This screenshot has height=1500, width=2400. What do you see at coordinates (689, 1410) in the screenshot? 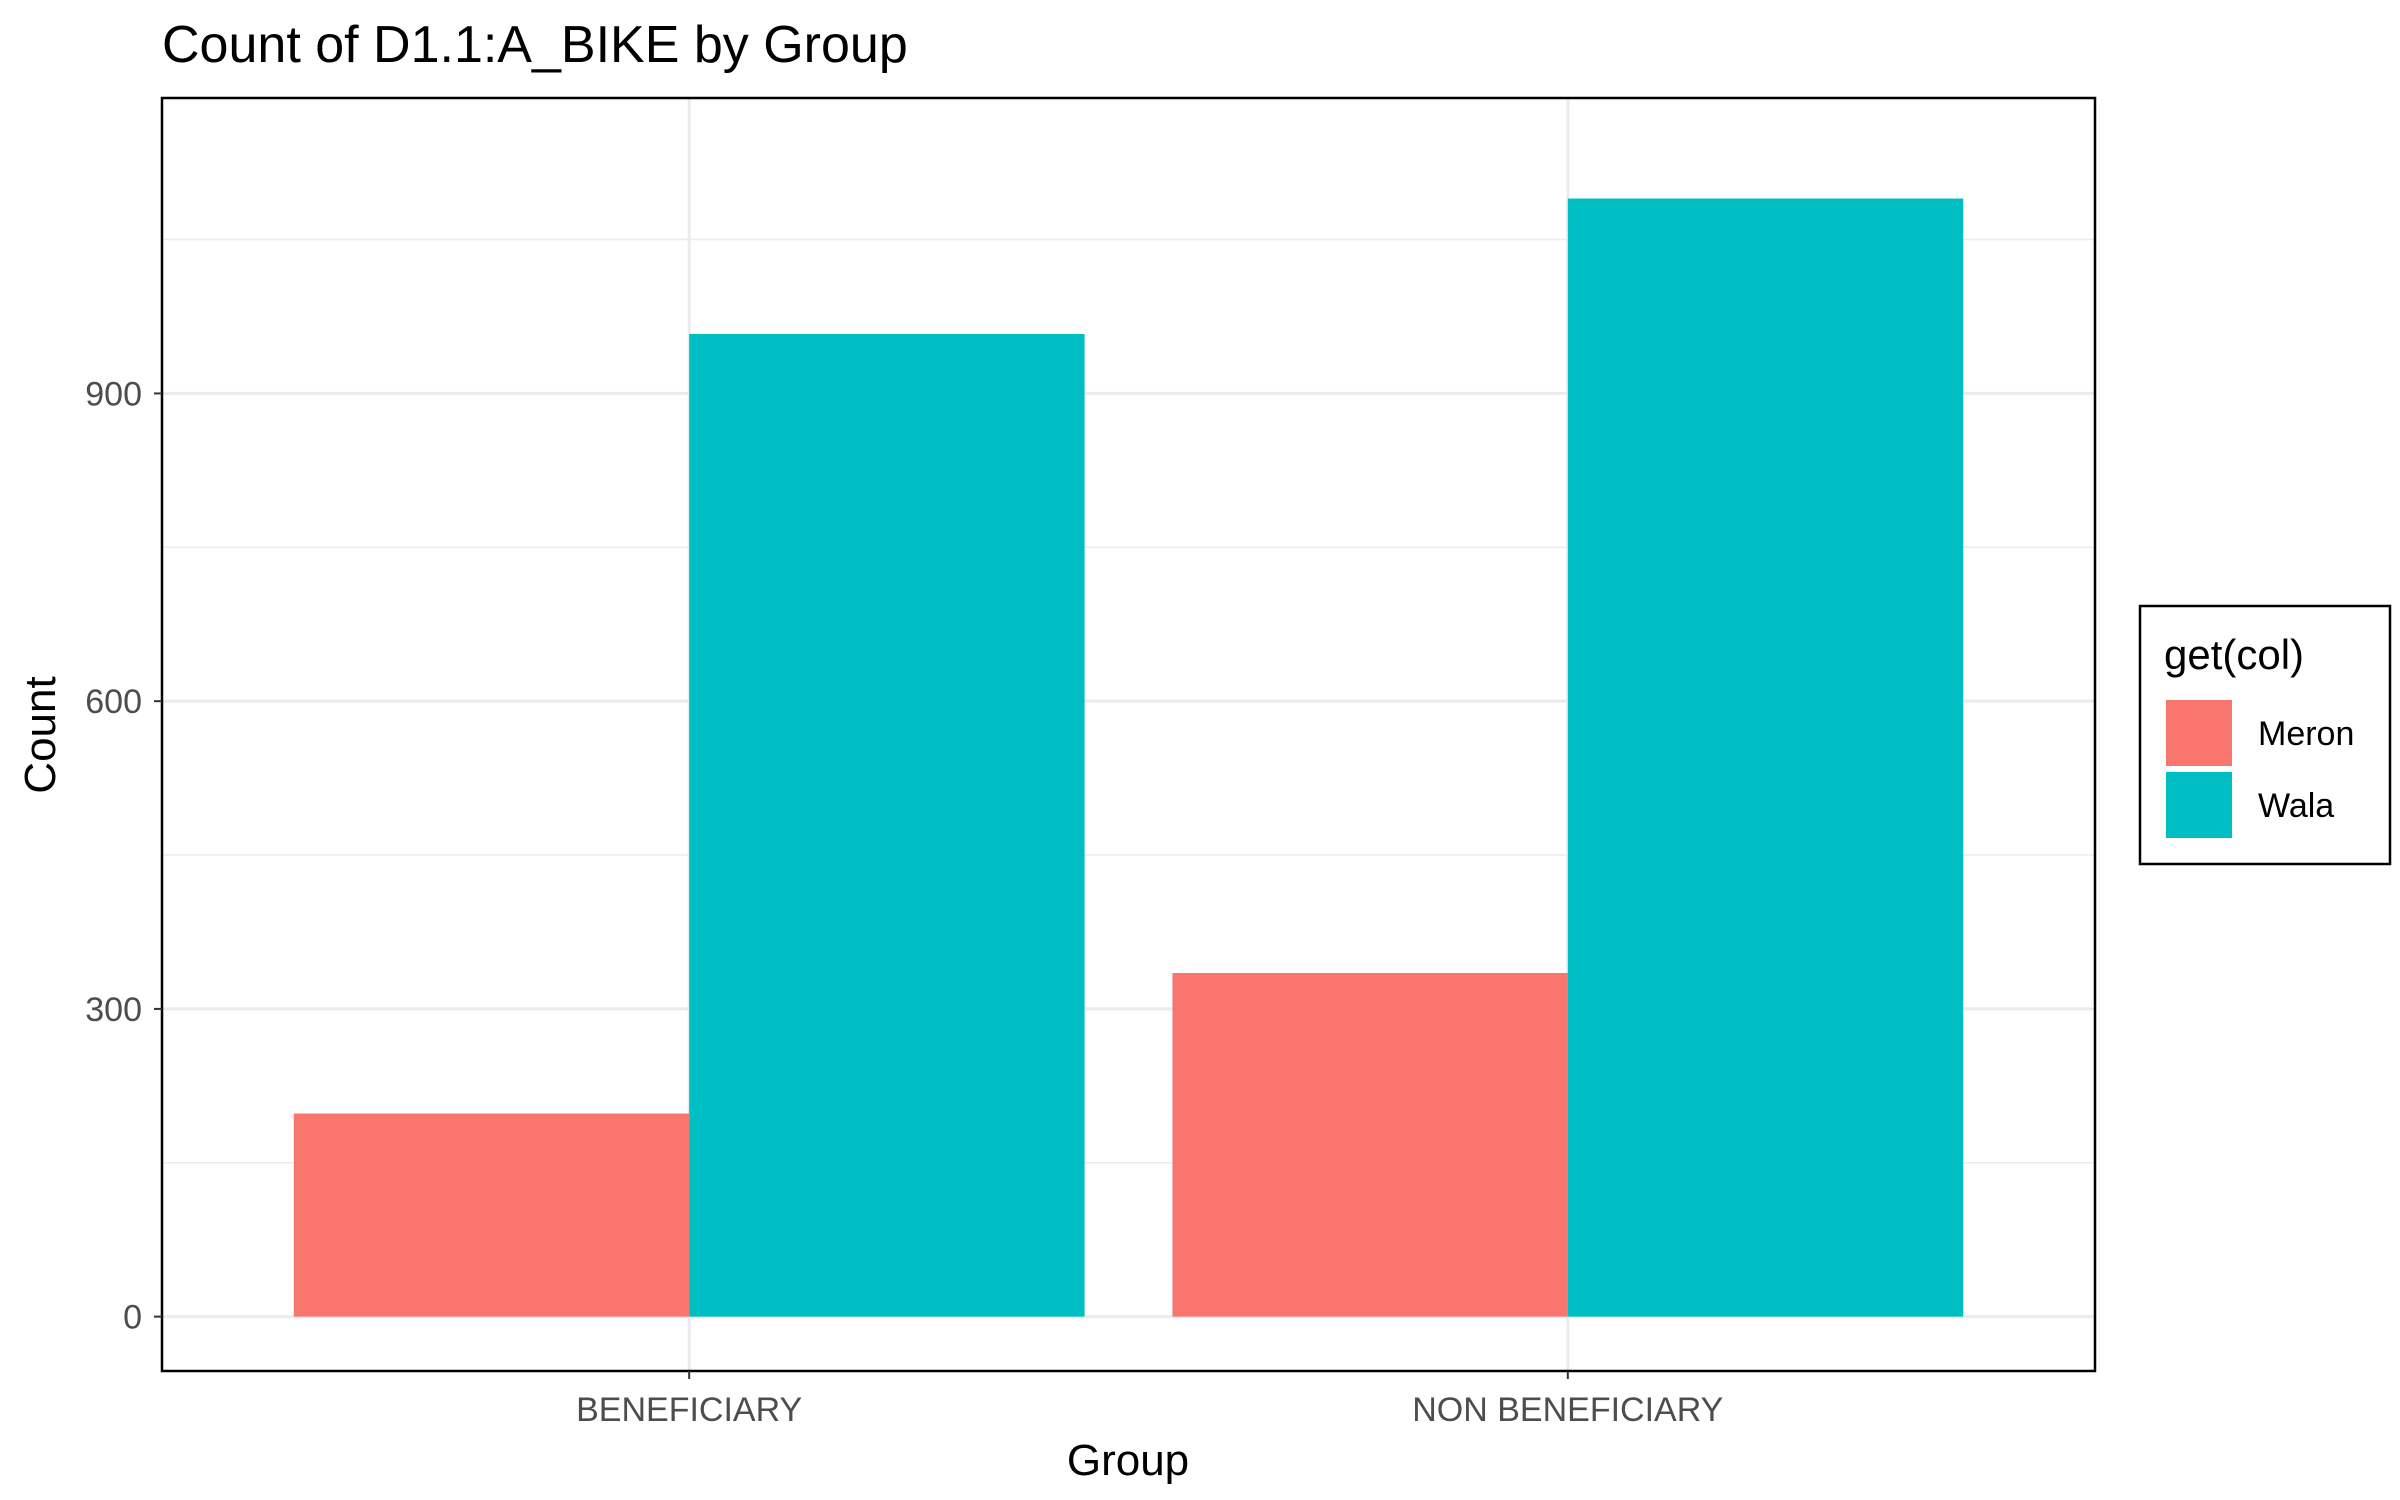
I see `x-tick-label: BENEFICIARY` at bounding box center [689, 1410].